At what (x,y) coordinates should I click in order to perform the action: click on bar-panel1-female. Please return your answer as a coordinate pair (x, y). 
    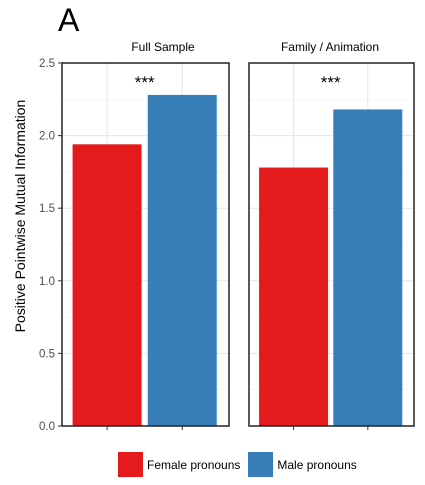
    Looking at the image, I should click on (107, 285).